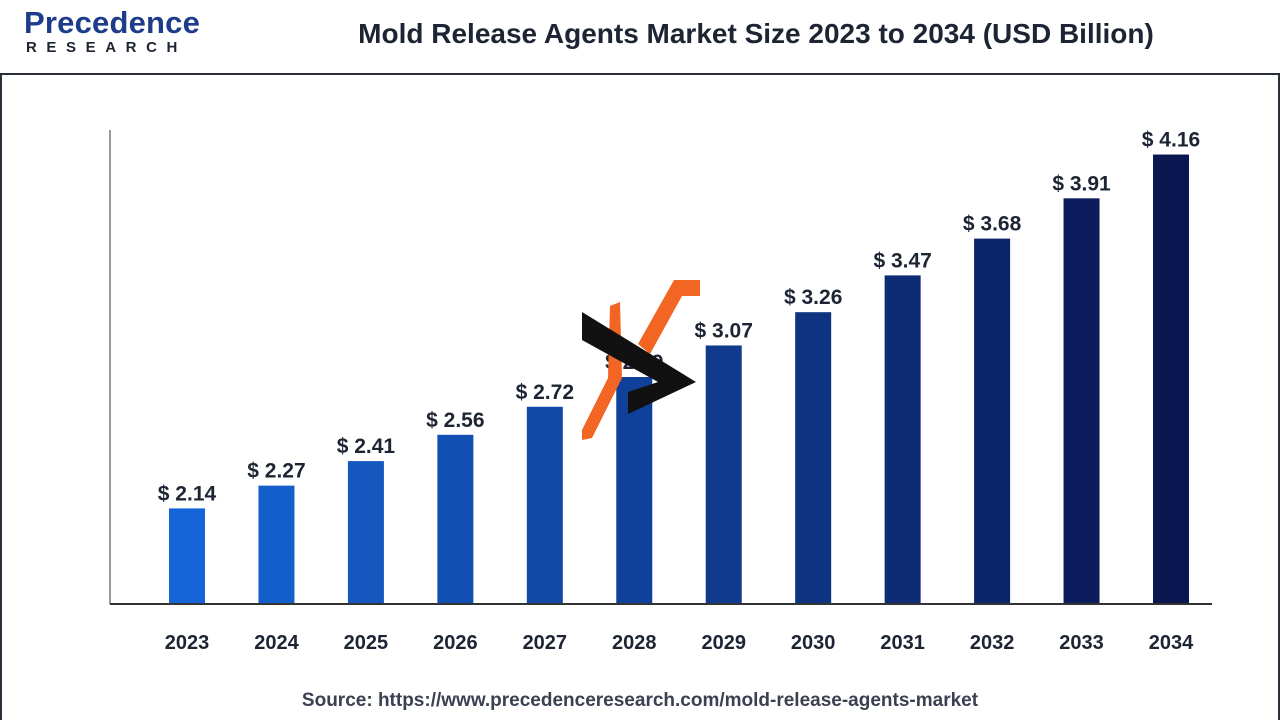 The width and height of the screenshot is (1280, 720). What do you see at coordinates (902, 439) in the screenshot?
I see `bar-2031` at bounding box center [902, 439].